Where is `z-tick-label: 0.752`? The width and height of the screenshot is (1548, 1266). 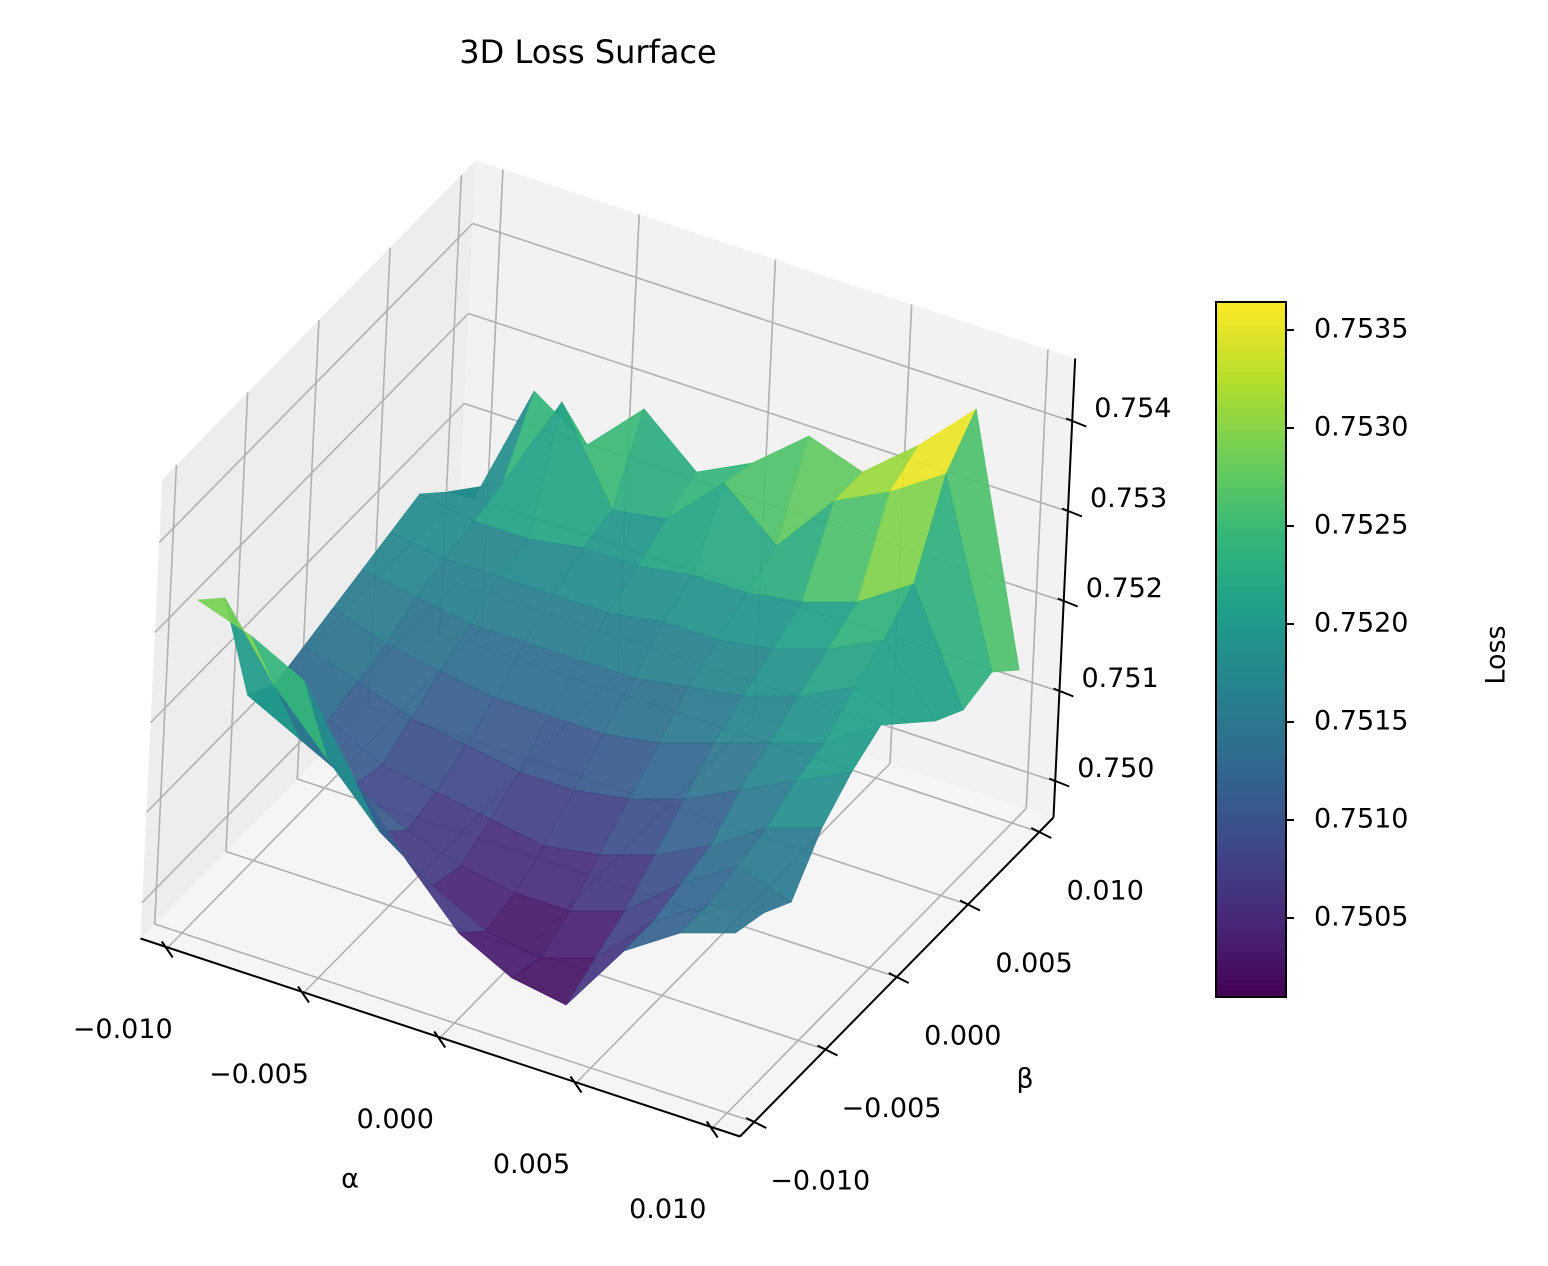 z-tick-label: 0.752 is located at coordinates (1124, 588).